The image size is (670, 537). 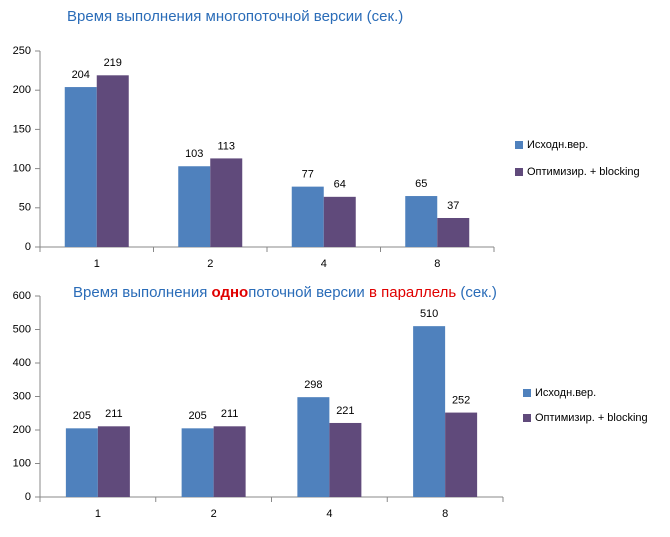 What do you see at coordinates (313, 385) in the screenshot?
I see `data-label: 298` at bounding box center [313, 385].